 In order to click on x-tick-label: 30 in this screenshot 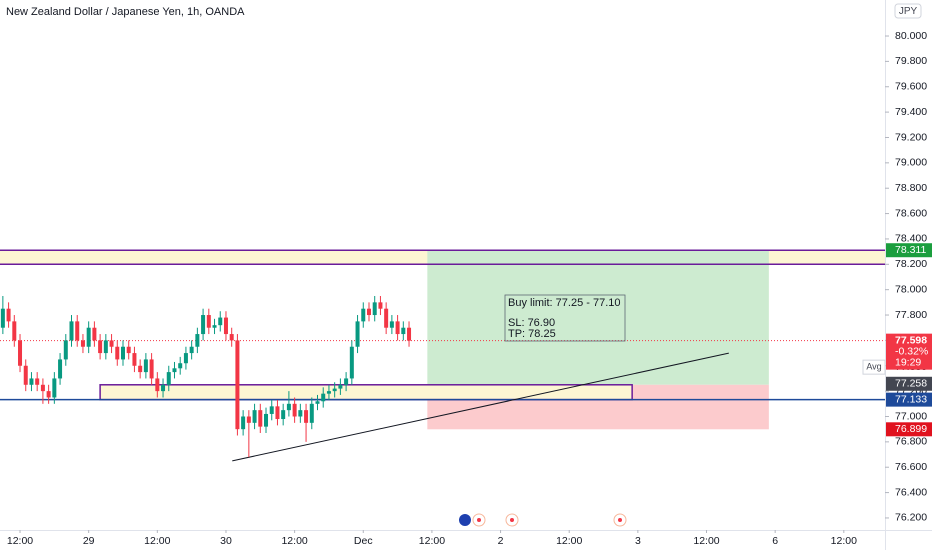, I will do `click(226, 541)`.